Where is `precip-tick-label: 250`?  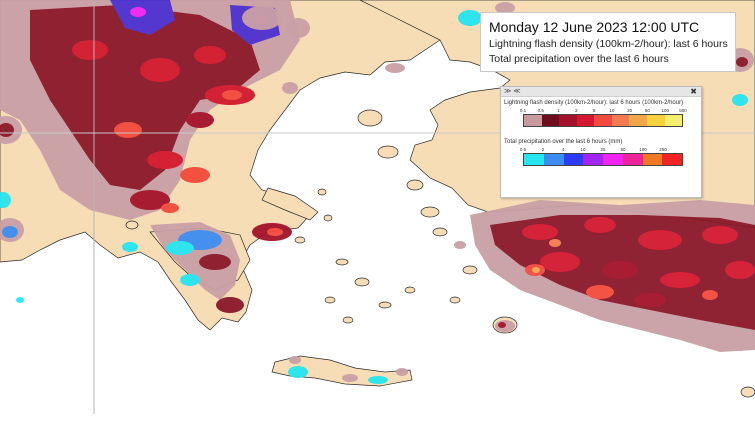 precip-tick-label: 250 is located at coordinates (663, 149).